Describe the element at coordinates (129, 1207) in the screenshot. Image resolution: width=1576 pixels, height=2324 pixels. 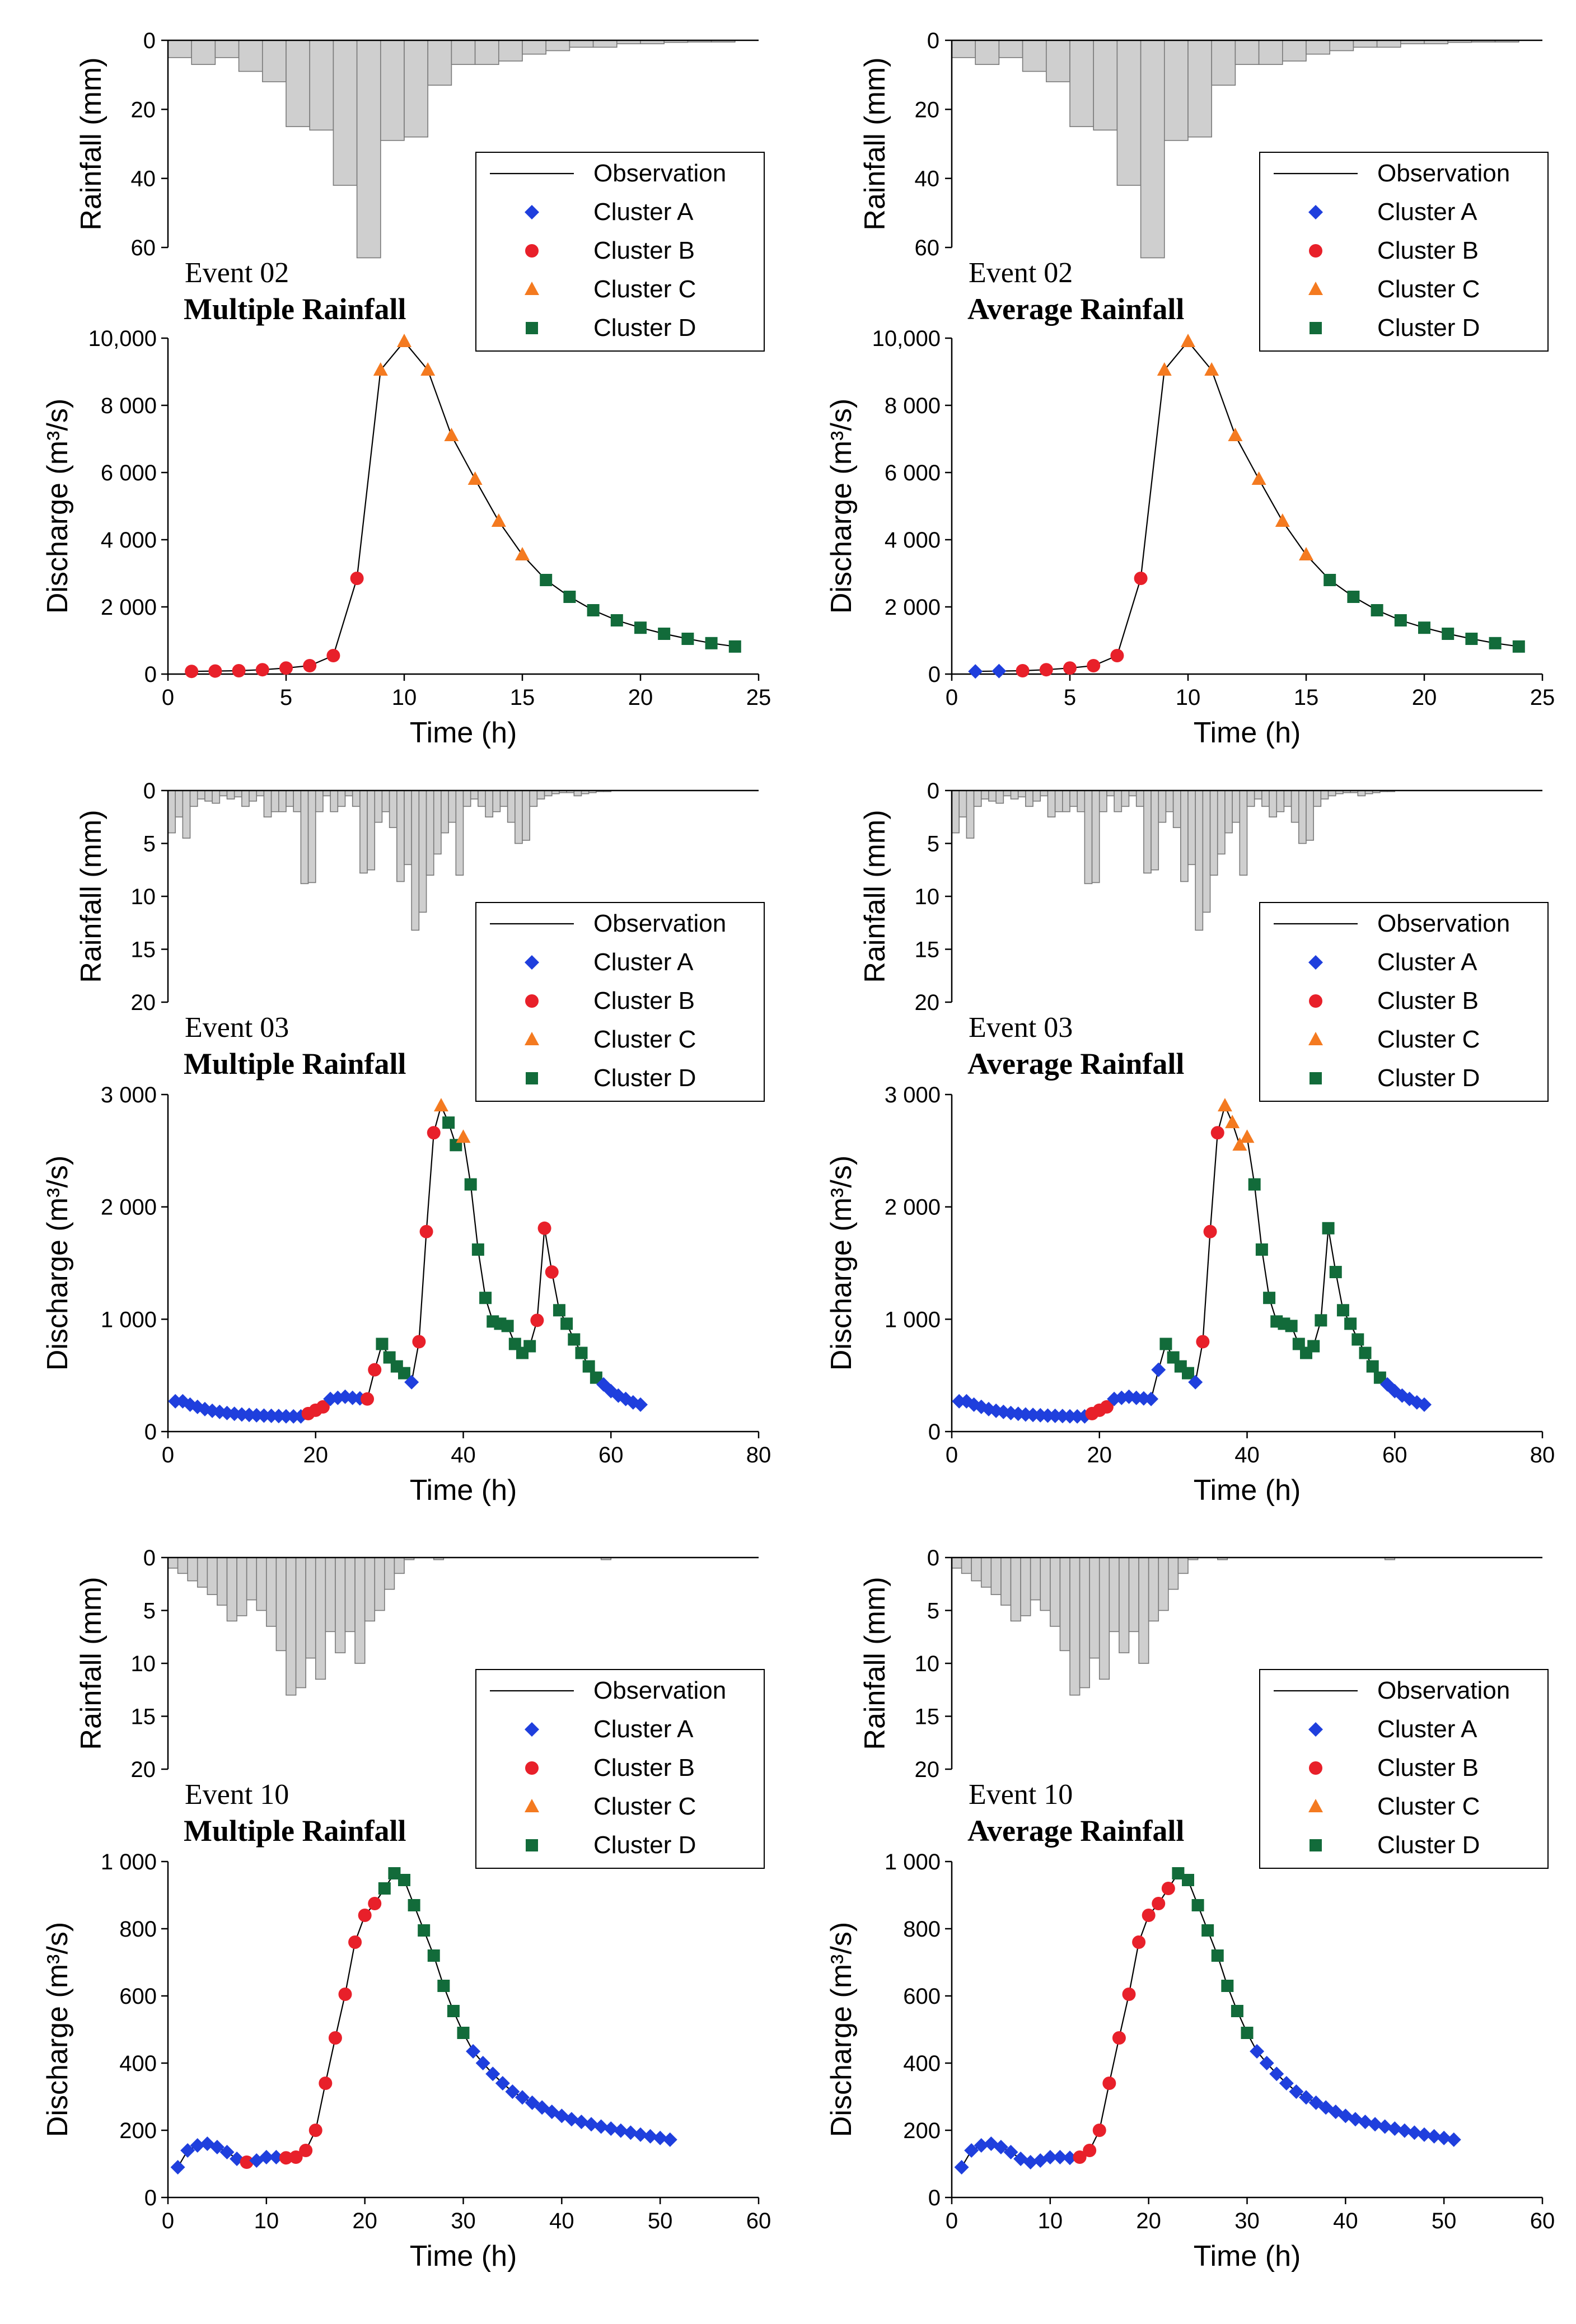
I see `y-tick-label: 2 000` at that location.